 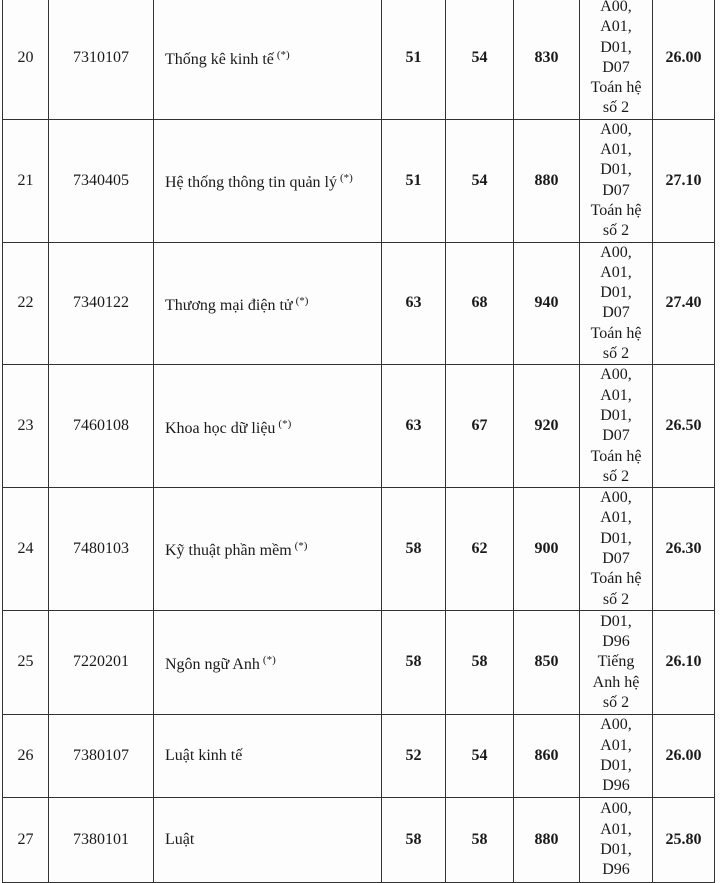 What do you see at coordinates (683, 549) in the screenshot?
I see `cutoff-score: 26.30` at bounding box center [683, 549].